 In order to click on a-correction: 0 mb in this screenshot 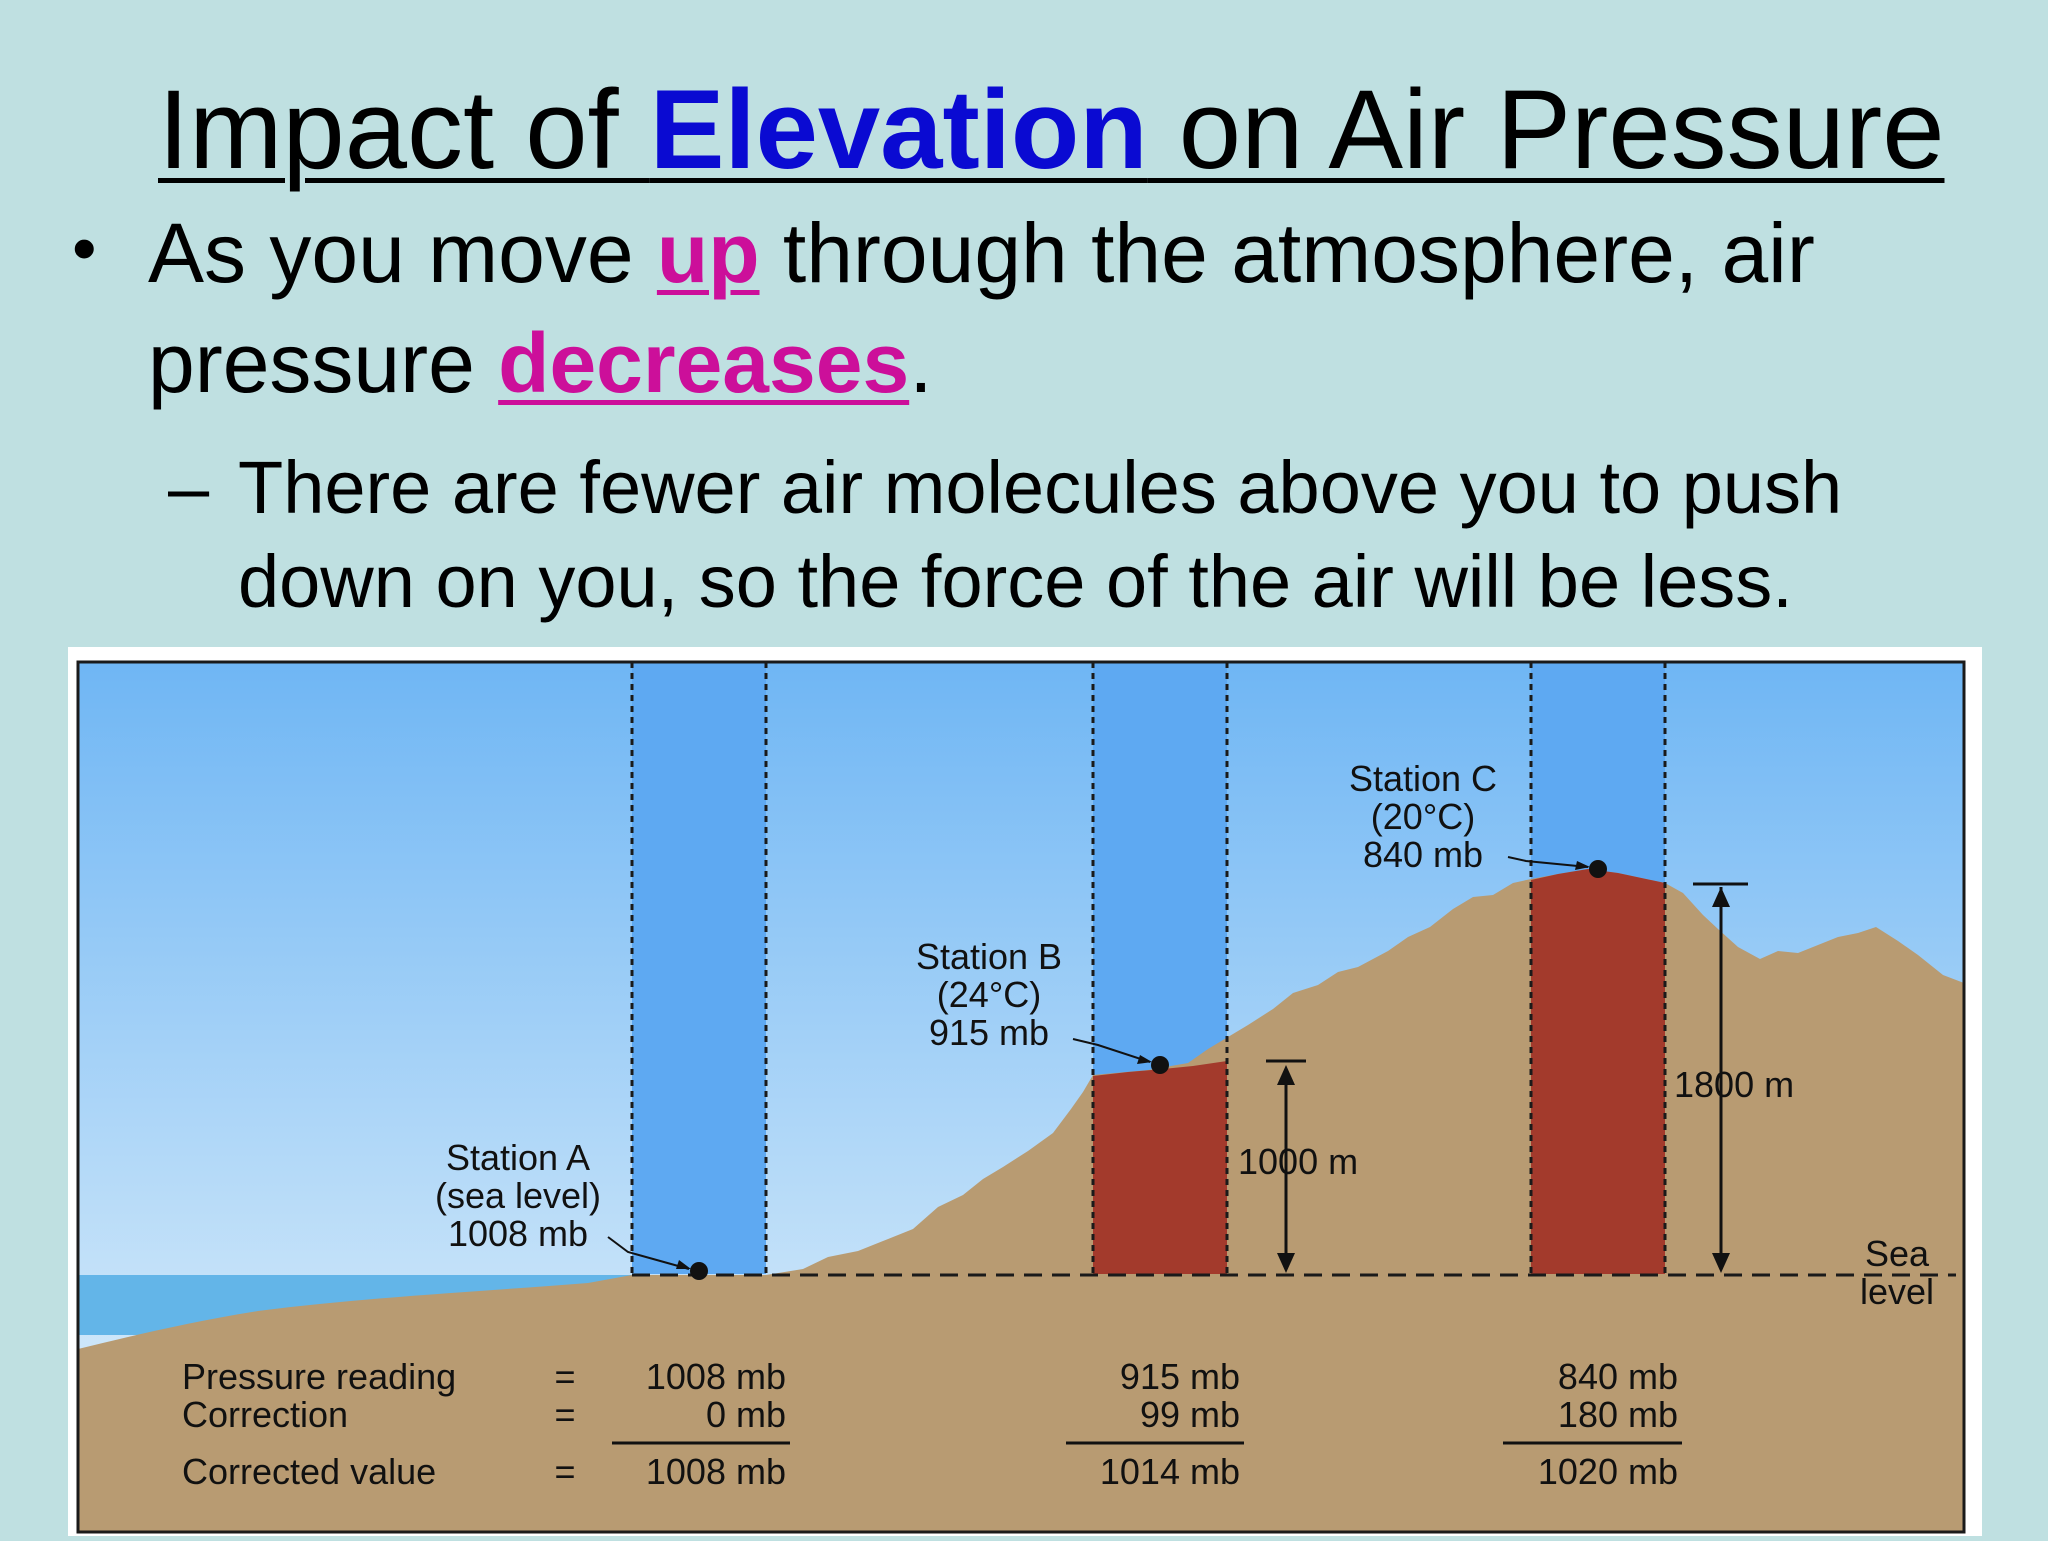, I will do `click(746, 1414)`.